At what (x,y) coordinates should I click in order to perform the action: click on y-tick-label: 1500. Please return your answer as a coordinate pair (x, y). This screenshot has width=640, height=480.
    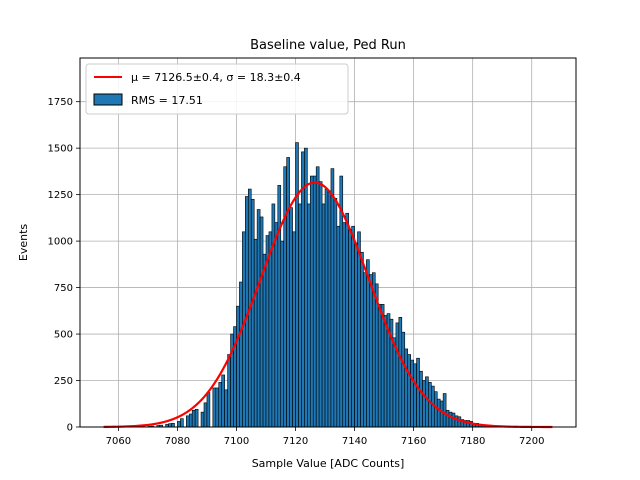
    Looking at the image, I should click on (60, 149).